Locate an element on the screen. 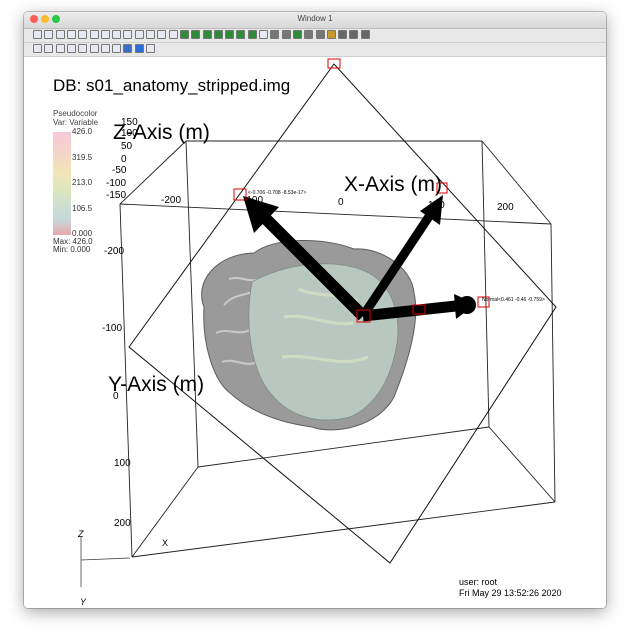  legend-tick: 319.5 is located at coordinates (82, 157).